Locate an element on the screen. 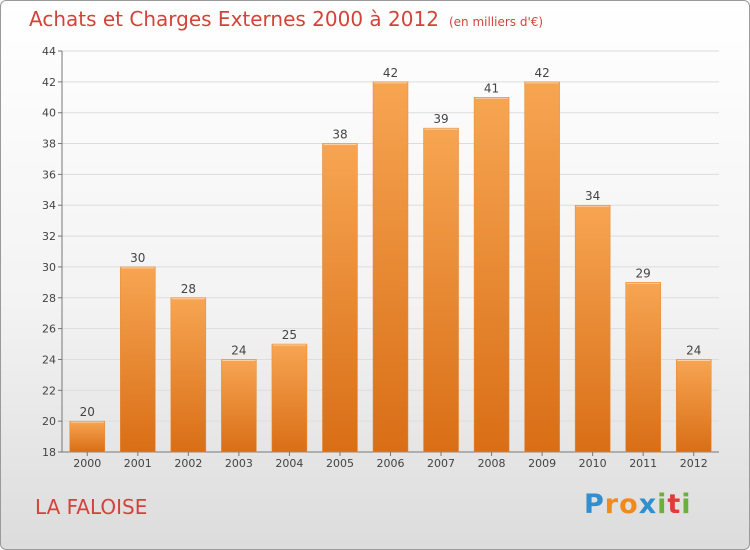 This screenshot has width=750, height=550. bar-value-label: 34 is located at coordinates (592, 196).